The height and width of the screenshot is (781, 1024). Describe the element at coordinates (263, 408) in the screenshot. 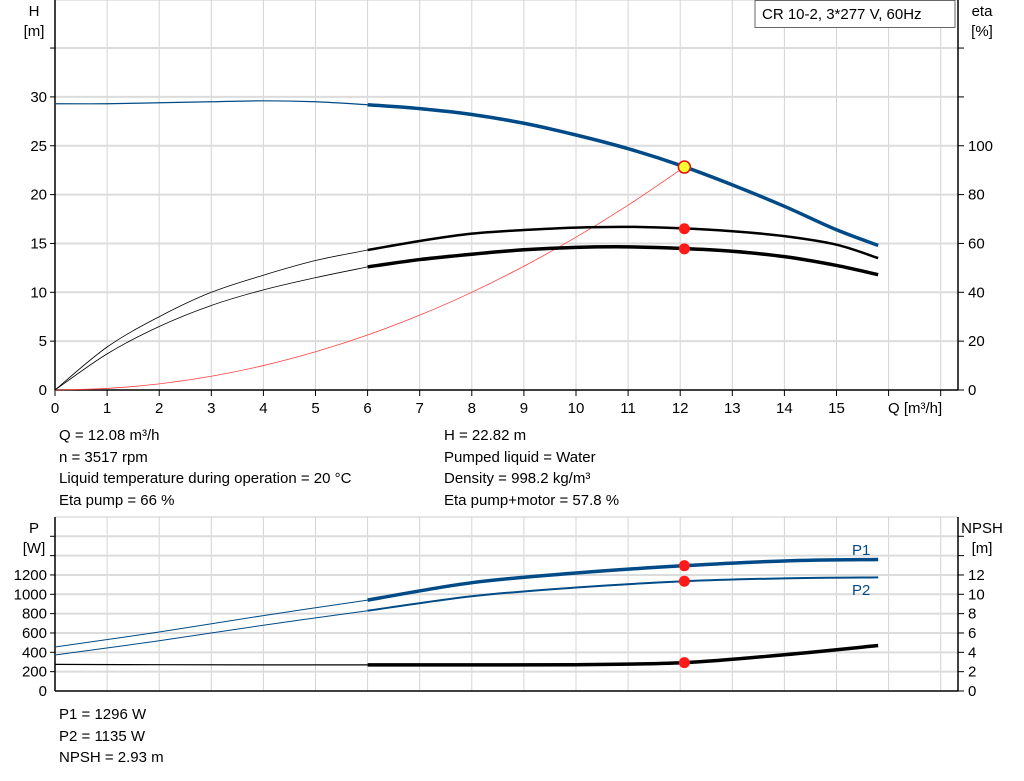

I see `x-tick-label: 4` at that location.